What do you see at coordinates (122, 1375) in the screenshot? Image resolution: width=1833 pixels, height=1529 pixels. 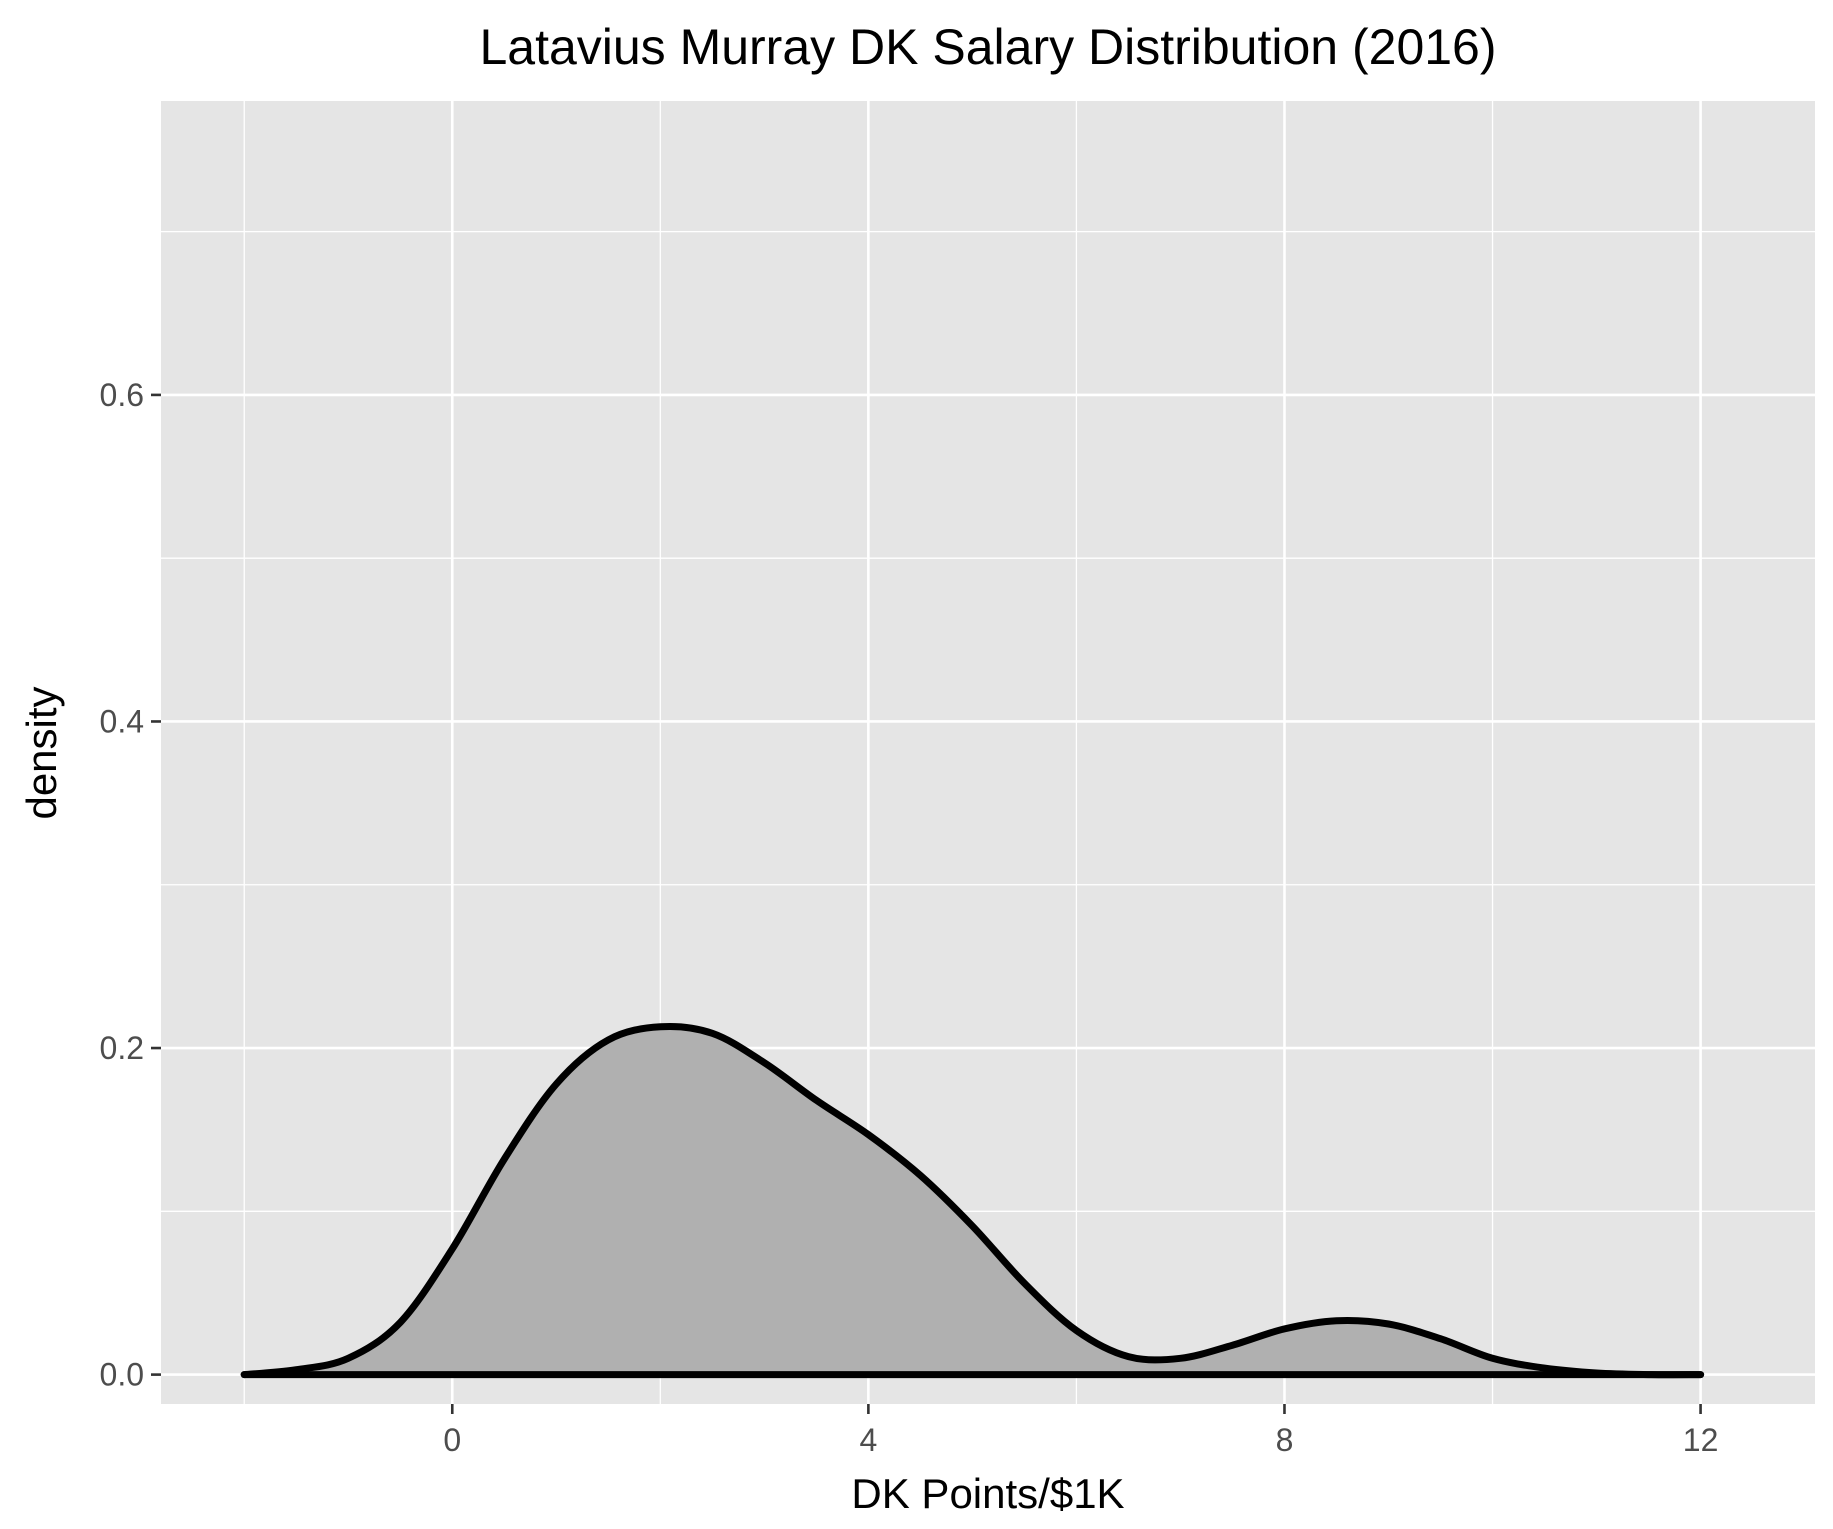 I see `y-tick-label: 0.0` at bounding box center [122, 1375].